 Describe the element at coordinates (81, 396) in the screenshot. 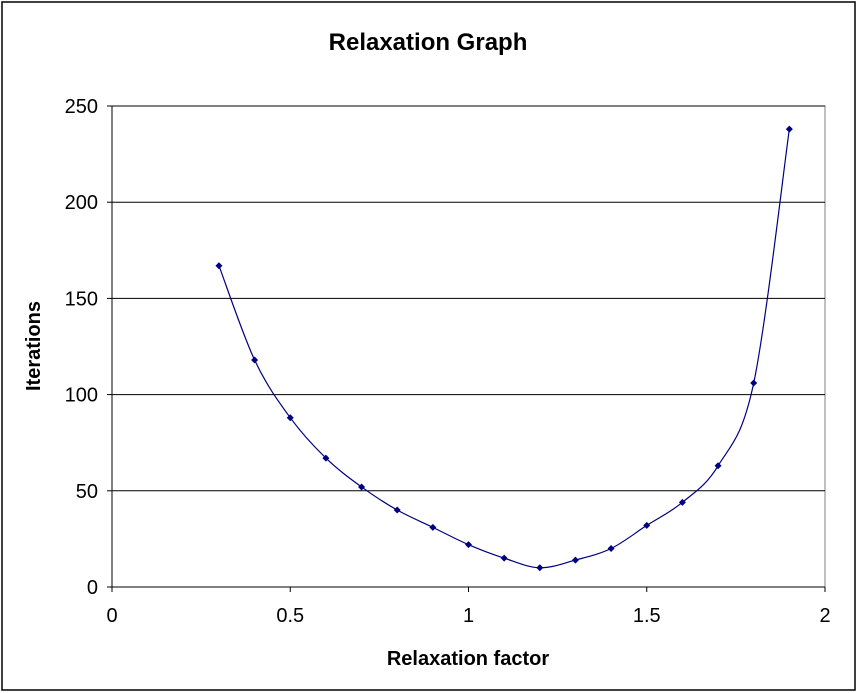

I see `y-tick-label: 100` at that location.